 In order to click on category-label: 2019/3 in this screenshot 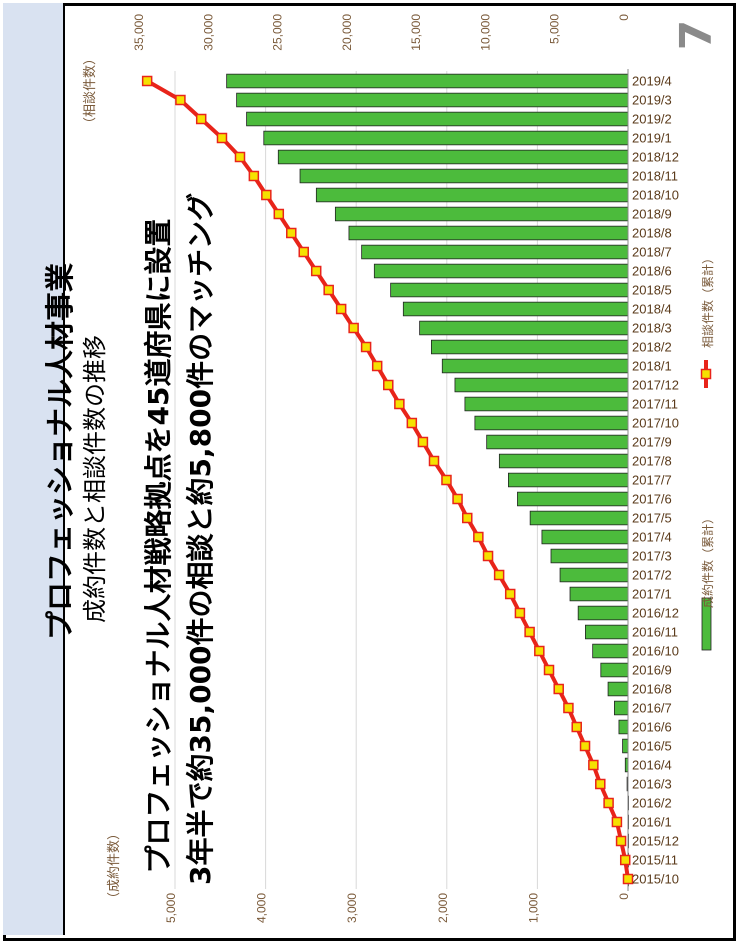, I will do `click(652, 100)`.